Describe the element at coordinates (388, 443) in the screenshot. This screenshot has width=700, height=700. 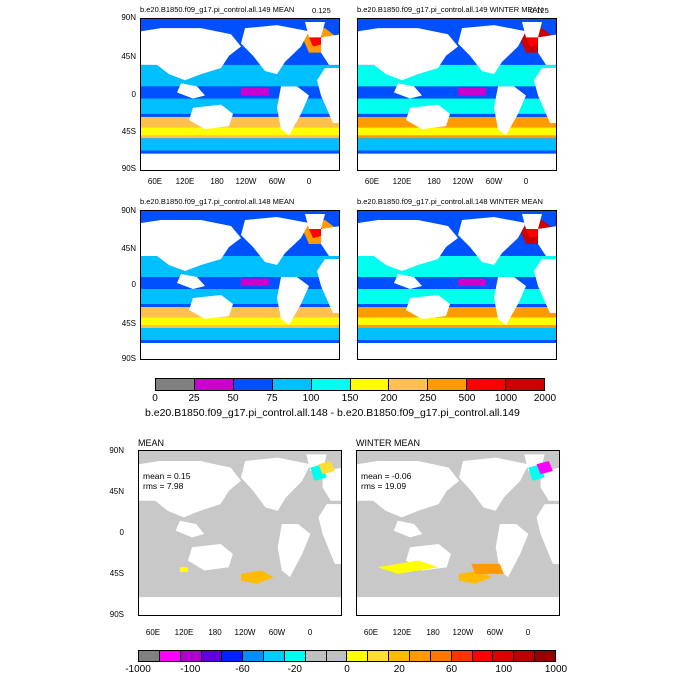
I see `panel-title: WINTER MEAN` at that location.